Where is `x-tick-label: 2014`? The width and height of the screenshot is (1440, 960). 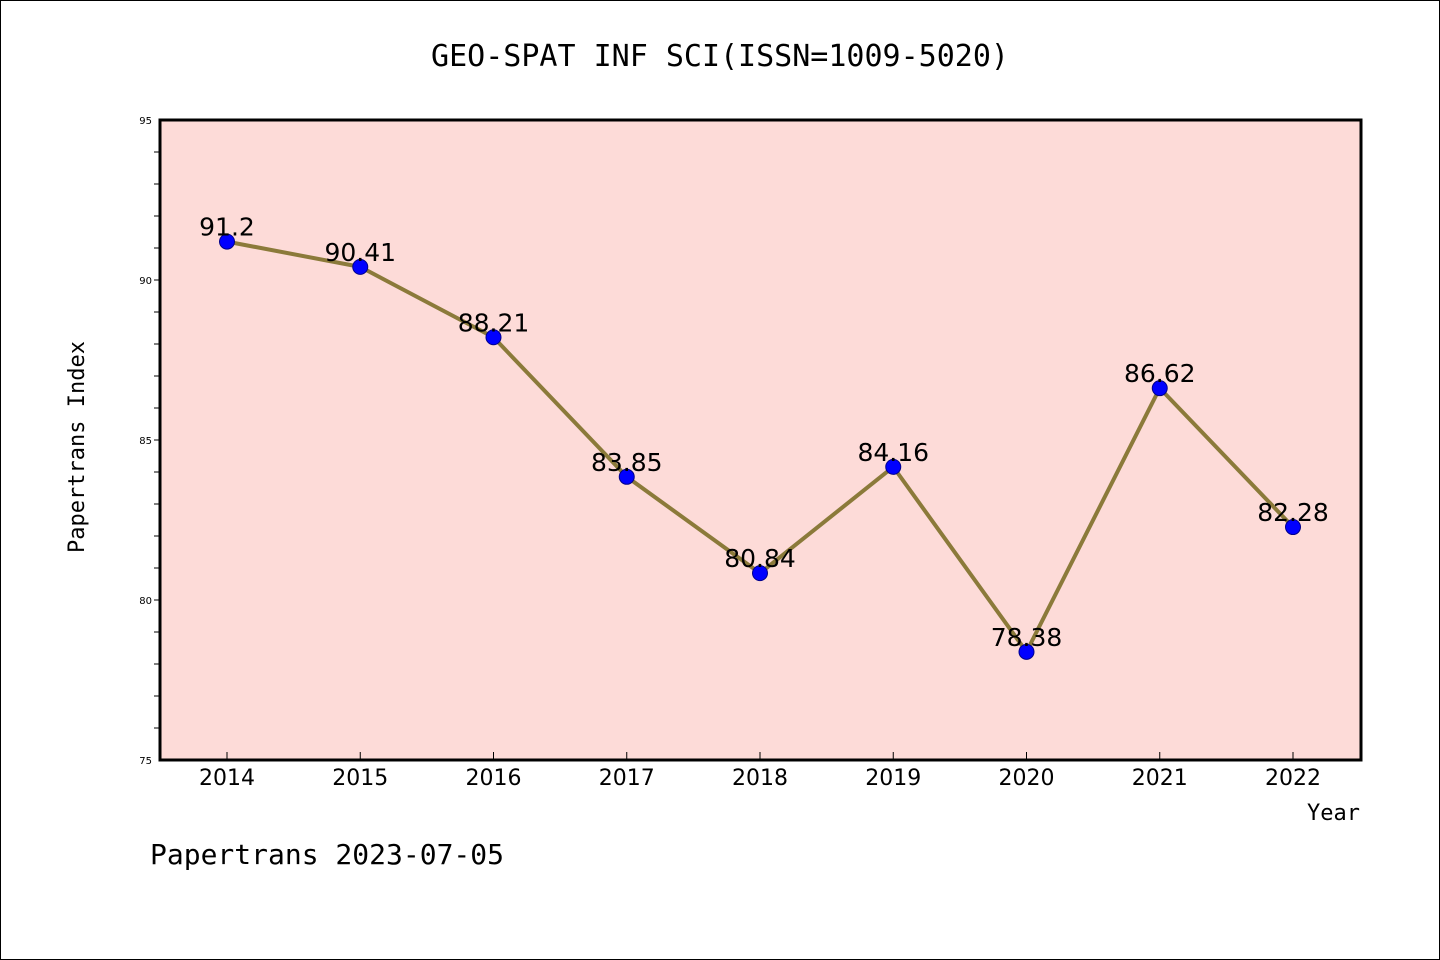
x-tick-label: 2014 is located at coordinates (227, 778).